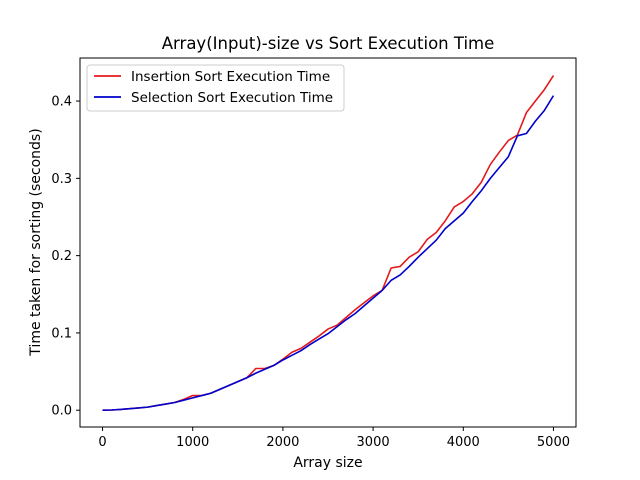 Image resolution: width=640 pixels, height=480 pixels. I want to click on legend-box, so click(215, 88).